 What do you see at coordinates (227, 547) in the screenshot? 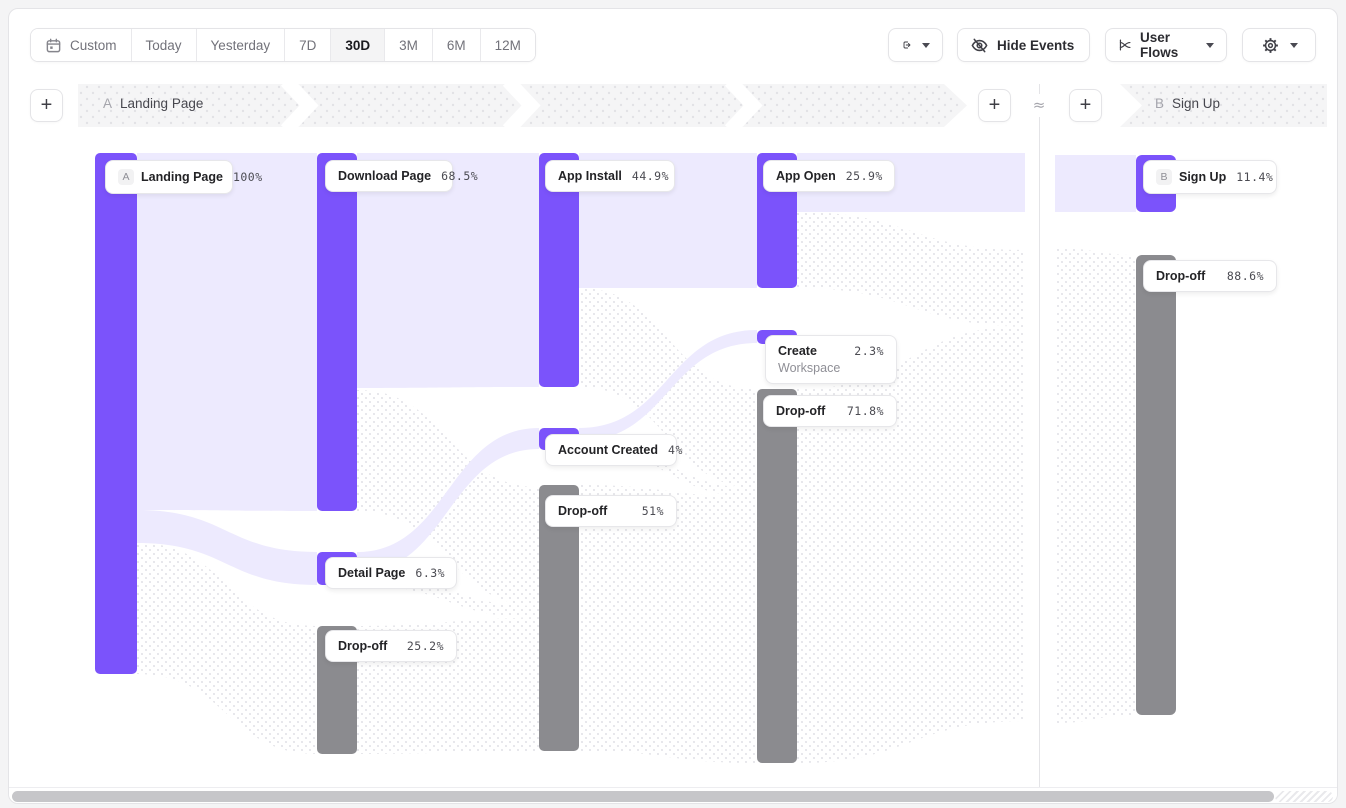
I see `flow-landing-to-detail` at bounding box center [227, 547].